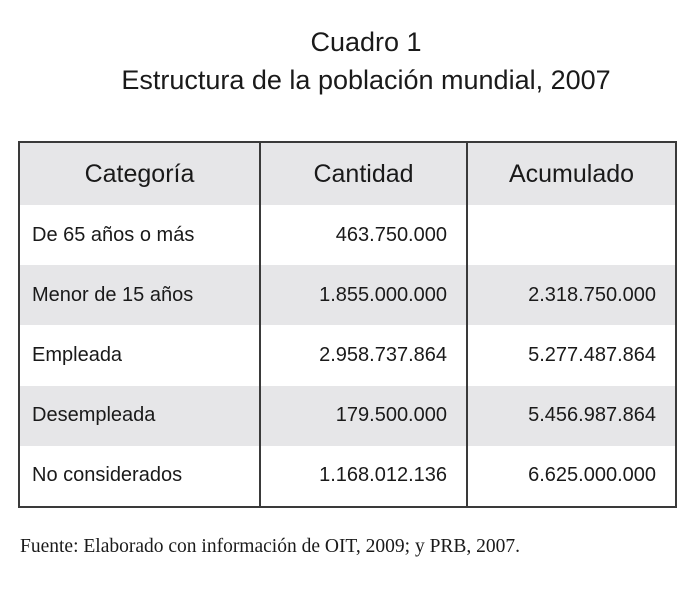 The width and height of the screenshot is (700, 597). I want to click on cell-categoria: Desempleada, so click(140, 415).